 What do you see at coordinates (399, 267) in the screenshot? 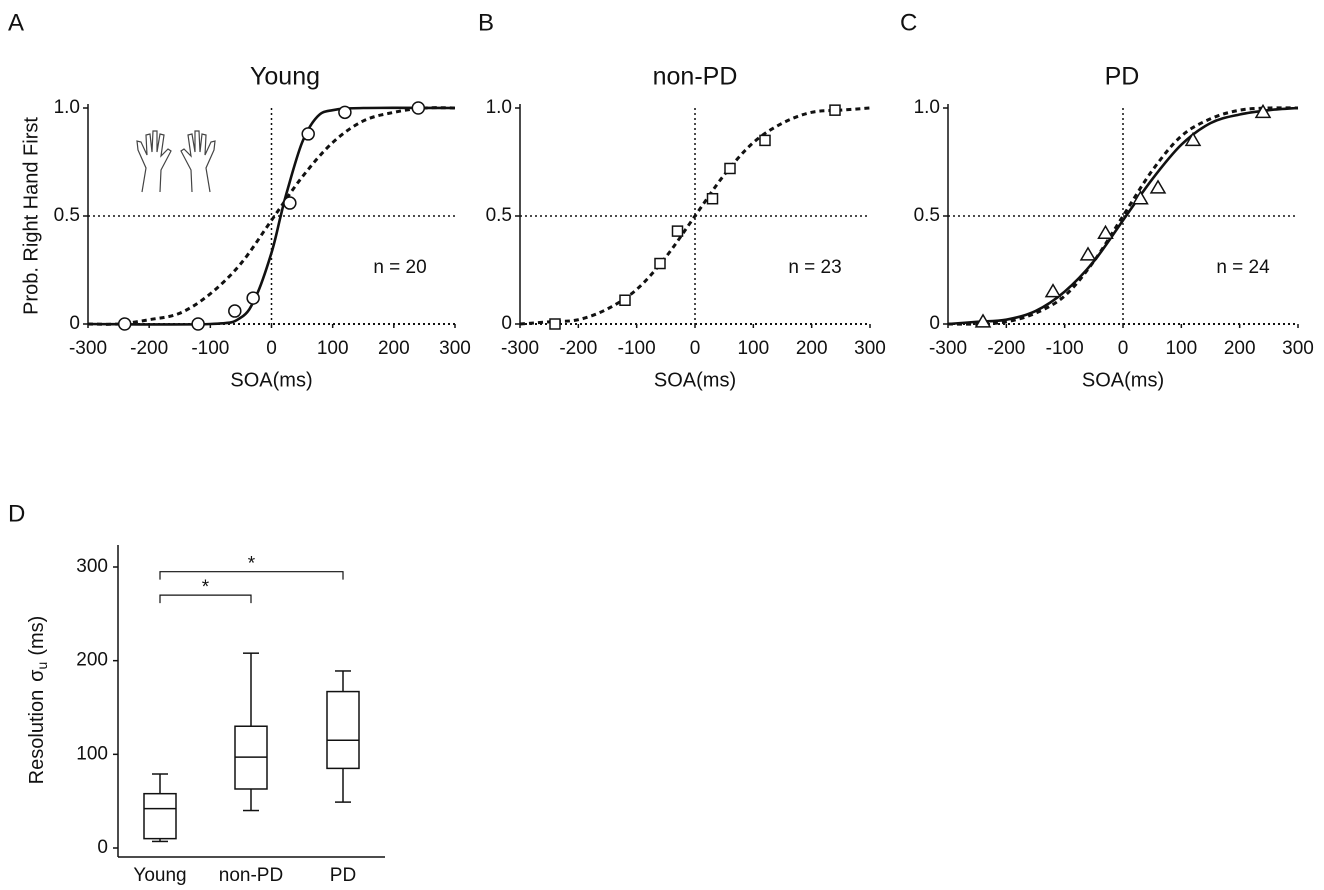
I see `annotation: n = 20` at bounding box center [399, 267].